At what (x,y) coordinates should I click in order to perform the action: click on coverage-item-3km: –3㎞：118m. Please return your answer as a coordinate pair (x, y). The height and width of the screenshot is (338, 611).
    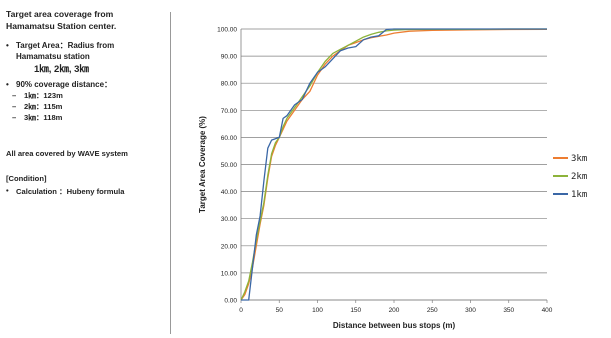
    Looking at the image, I should click on (37, 117).